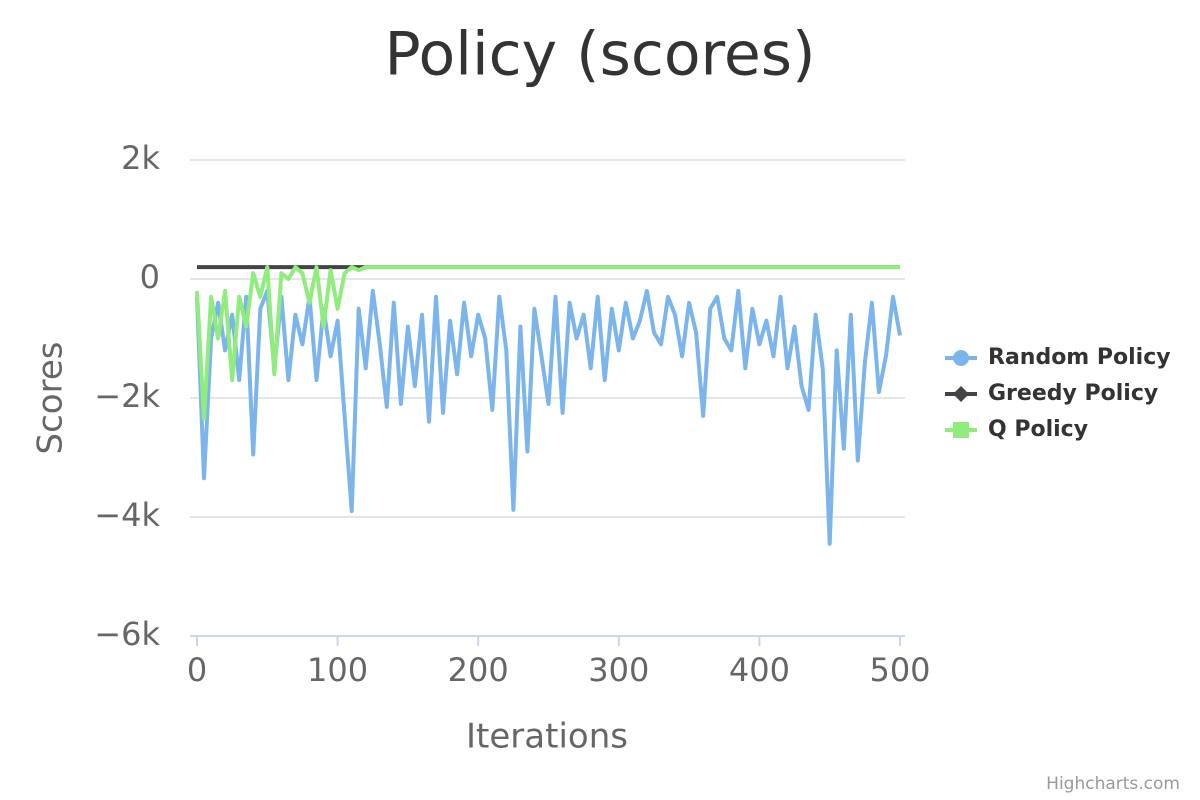  I want to click on legend-label: Greedy Policy, so click(1073, 393).